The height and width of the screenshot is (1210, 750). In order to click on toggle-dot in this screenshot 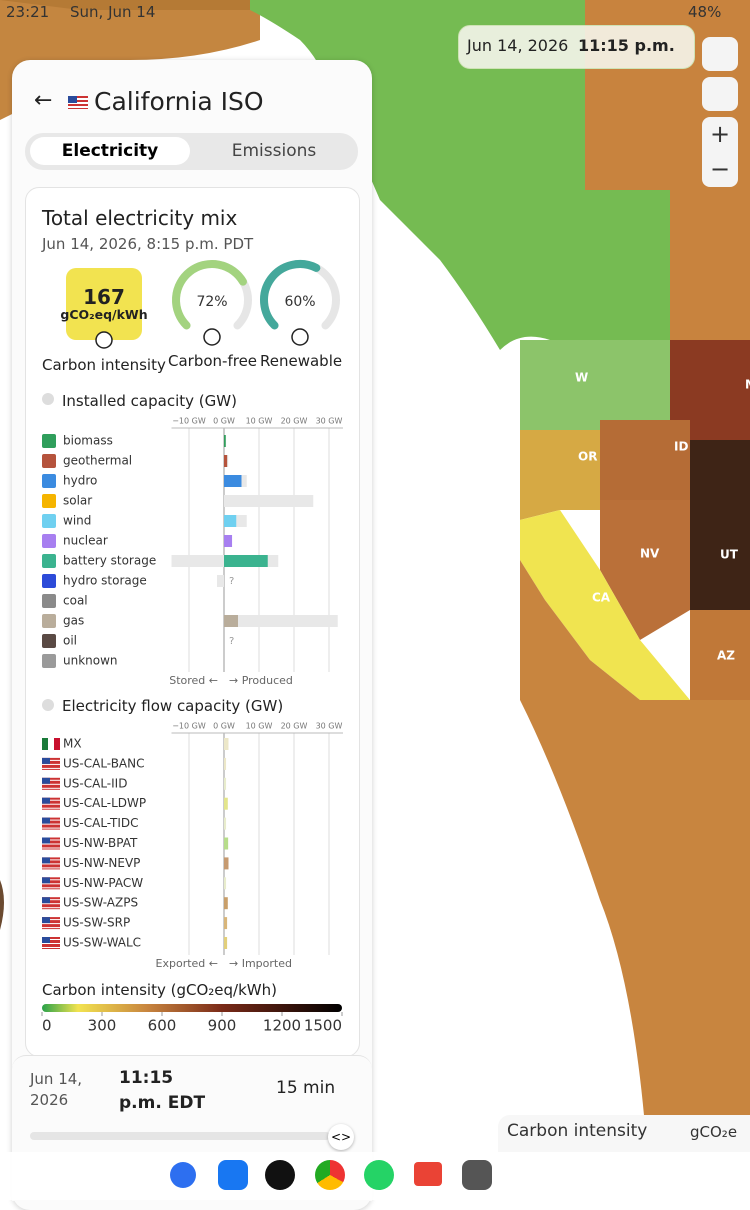, I will do `click(48, 705)`.